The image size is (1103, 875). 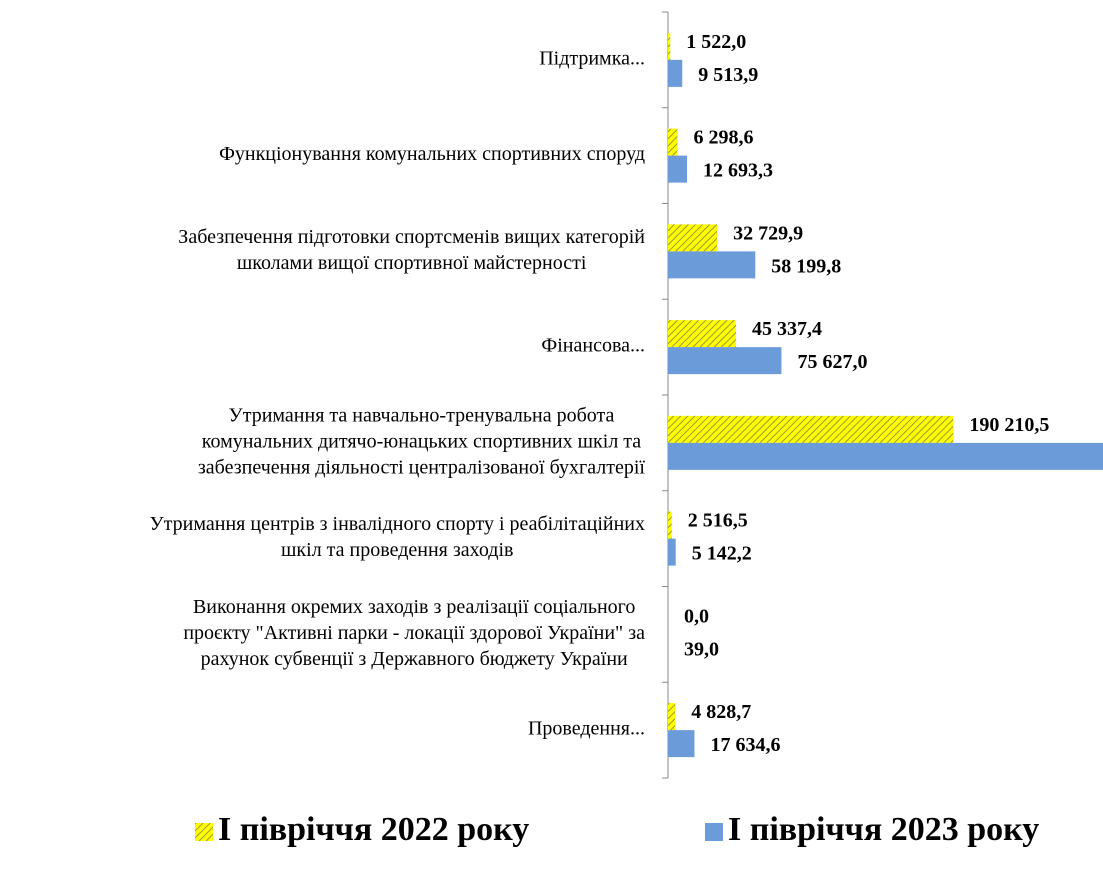 I want to click on value-label: 17 634,6, so click(x=745, y=745).